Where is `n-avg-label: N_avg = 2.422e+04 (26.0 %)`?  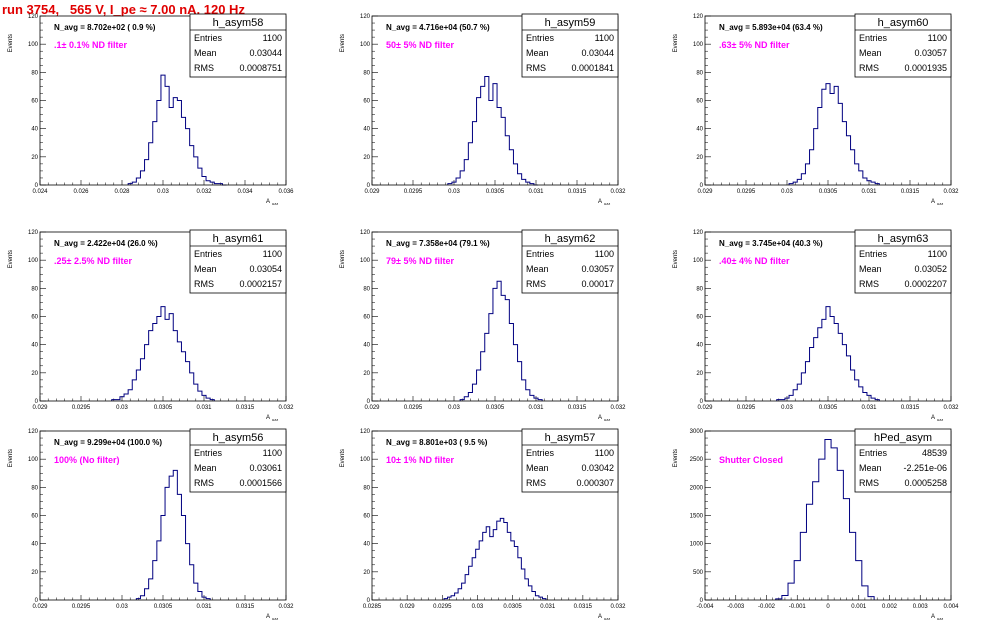
n-avg-label: N_avg = 2.422e+04 (26.0 %) is located at coordinates (106, 243).